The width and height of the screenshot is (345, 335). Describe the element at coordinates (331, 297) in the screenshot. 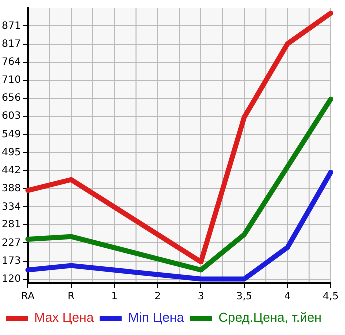

I see `x-tick-label: 4,5` at that location.